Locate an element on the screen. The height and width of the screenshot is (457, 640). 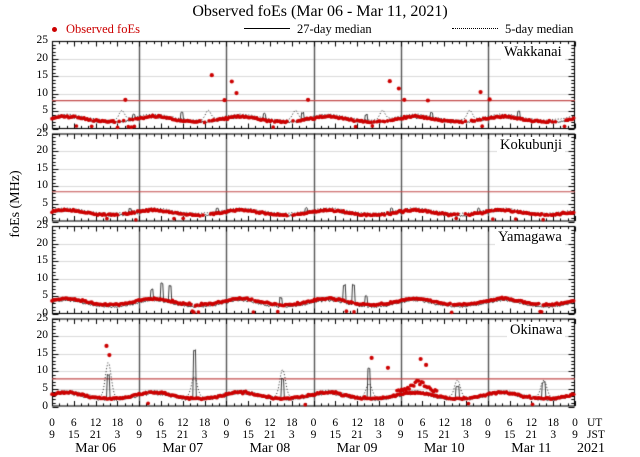
station-label-kokubunji: Kokubunji is located at coordinates (531, 145).